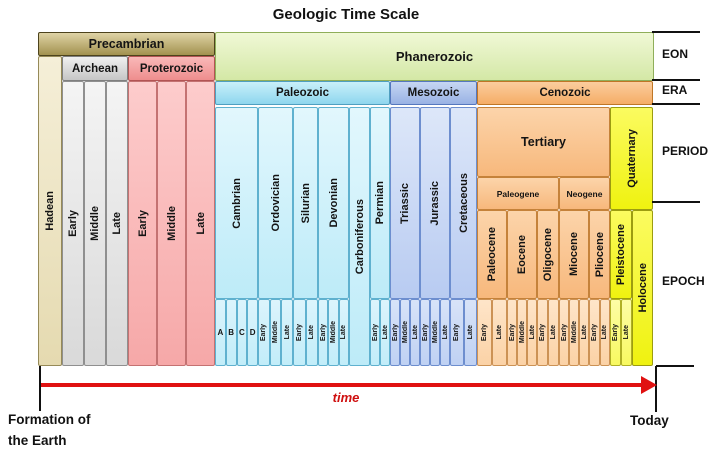 This screenshot has height=458, width=725. Describe the element at coordinates (676, 80) in the screenshot. I see `rank-tick-era-top` at that location.